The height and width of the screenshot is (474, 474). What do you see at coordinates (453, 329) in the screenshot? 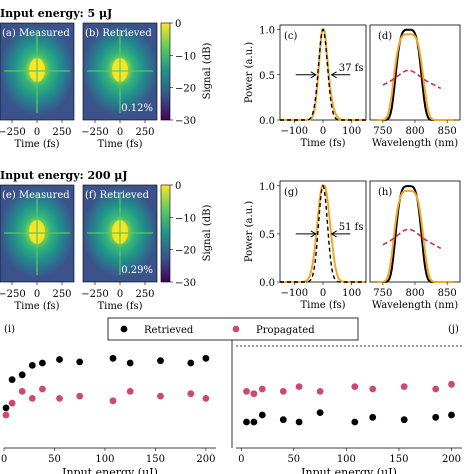
I see `panel-label-j: (j)` at bounding box center [453, 329].